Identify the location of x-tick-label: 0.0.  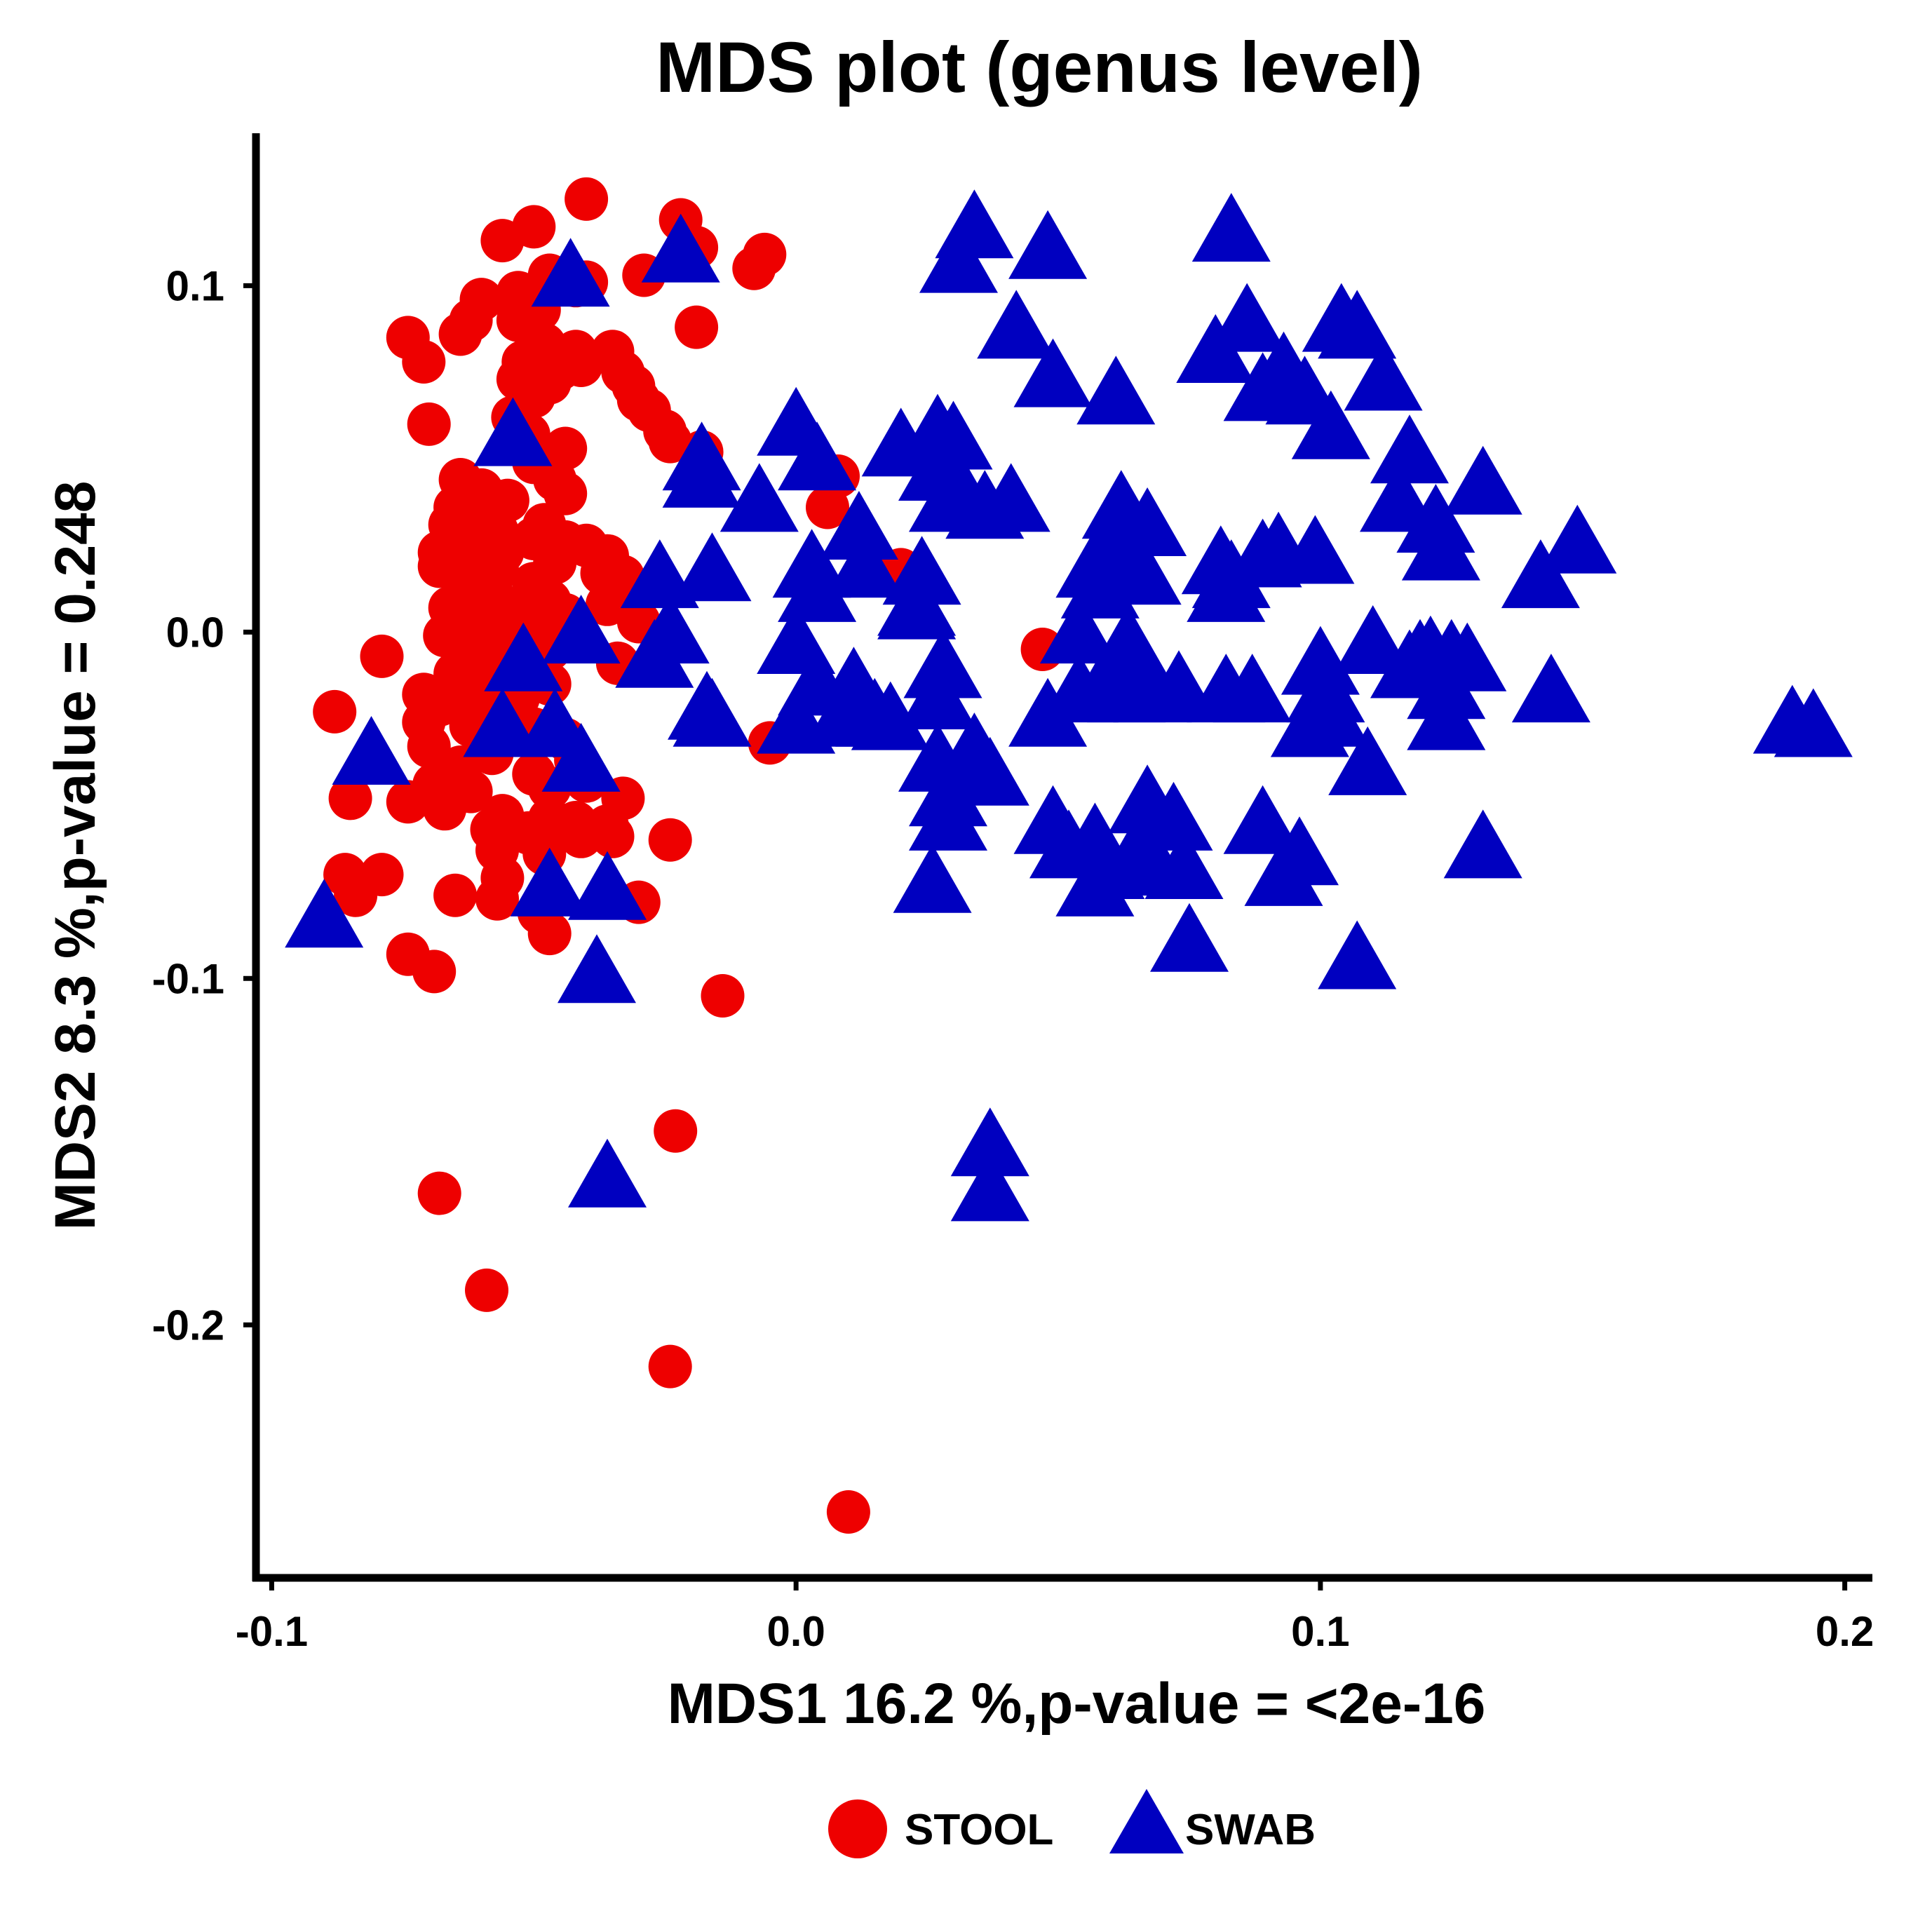
(795, 1631).